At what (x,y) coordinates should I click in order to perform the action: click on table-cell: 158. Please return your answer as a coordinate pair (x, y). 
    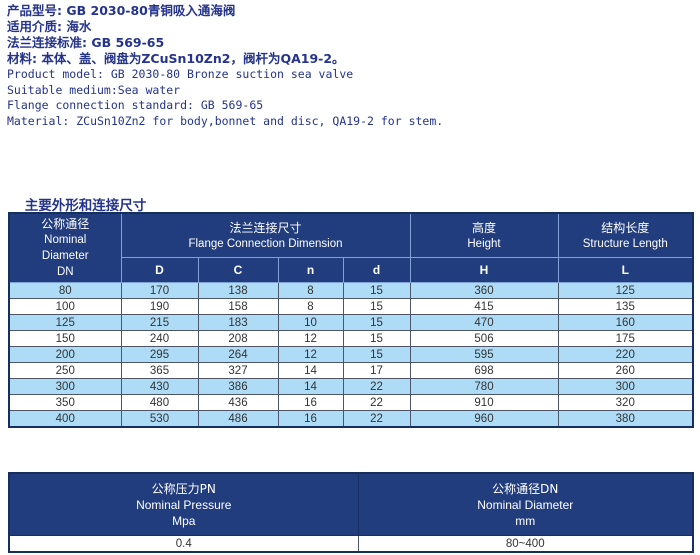
    Looking at the image, I should click on (238, 306).